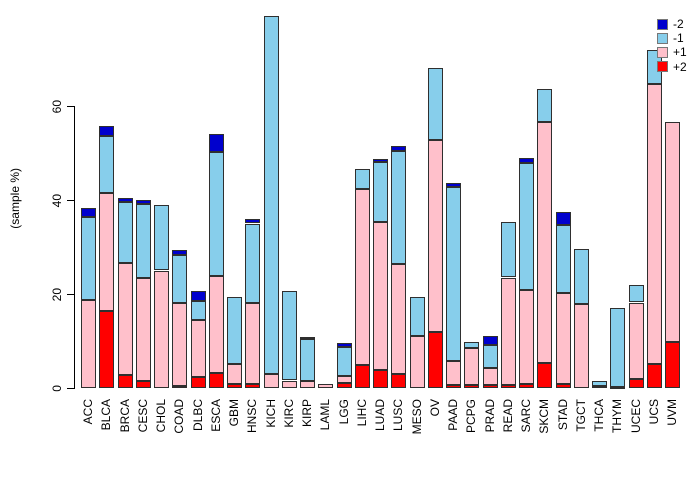  What do you see at coordinates (216, 143) in the screenshot?
I see `bar-segment-ESCA--2` at bounding box center [216, 143].